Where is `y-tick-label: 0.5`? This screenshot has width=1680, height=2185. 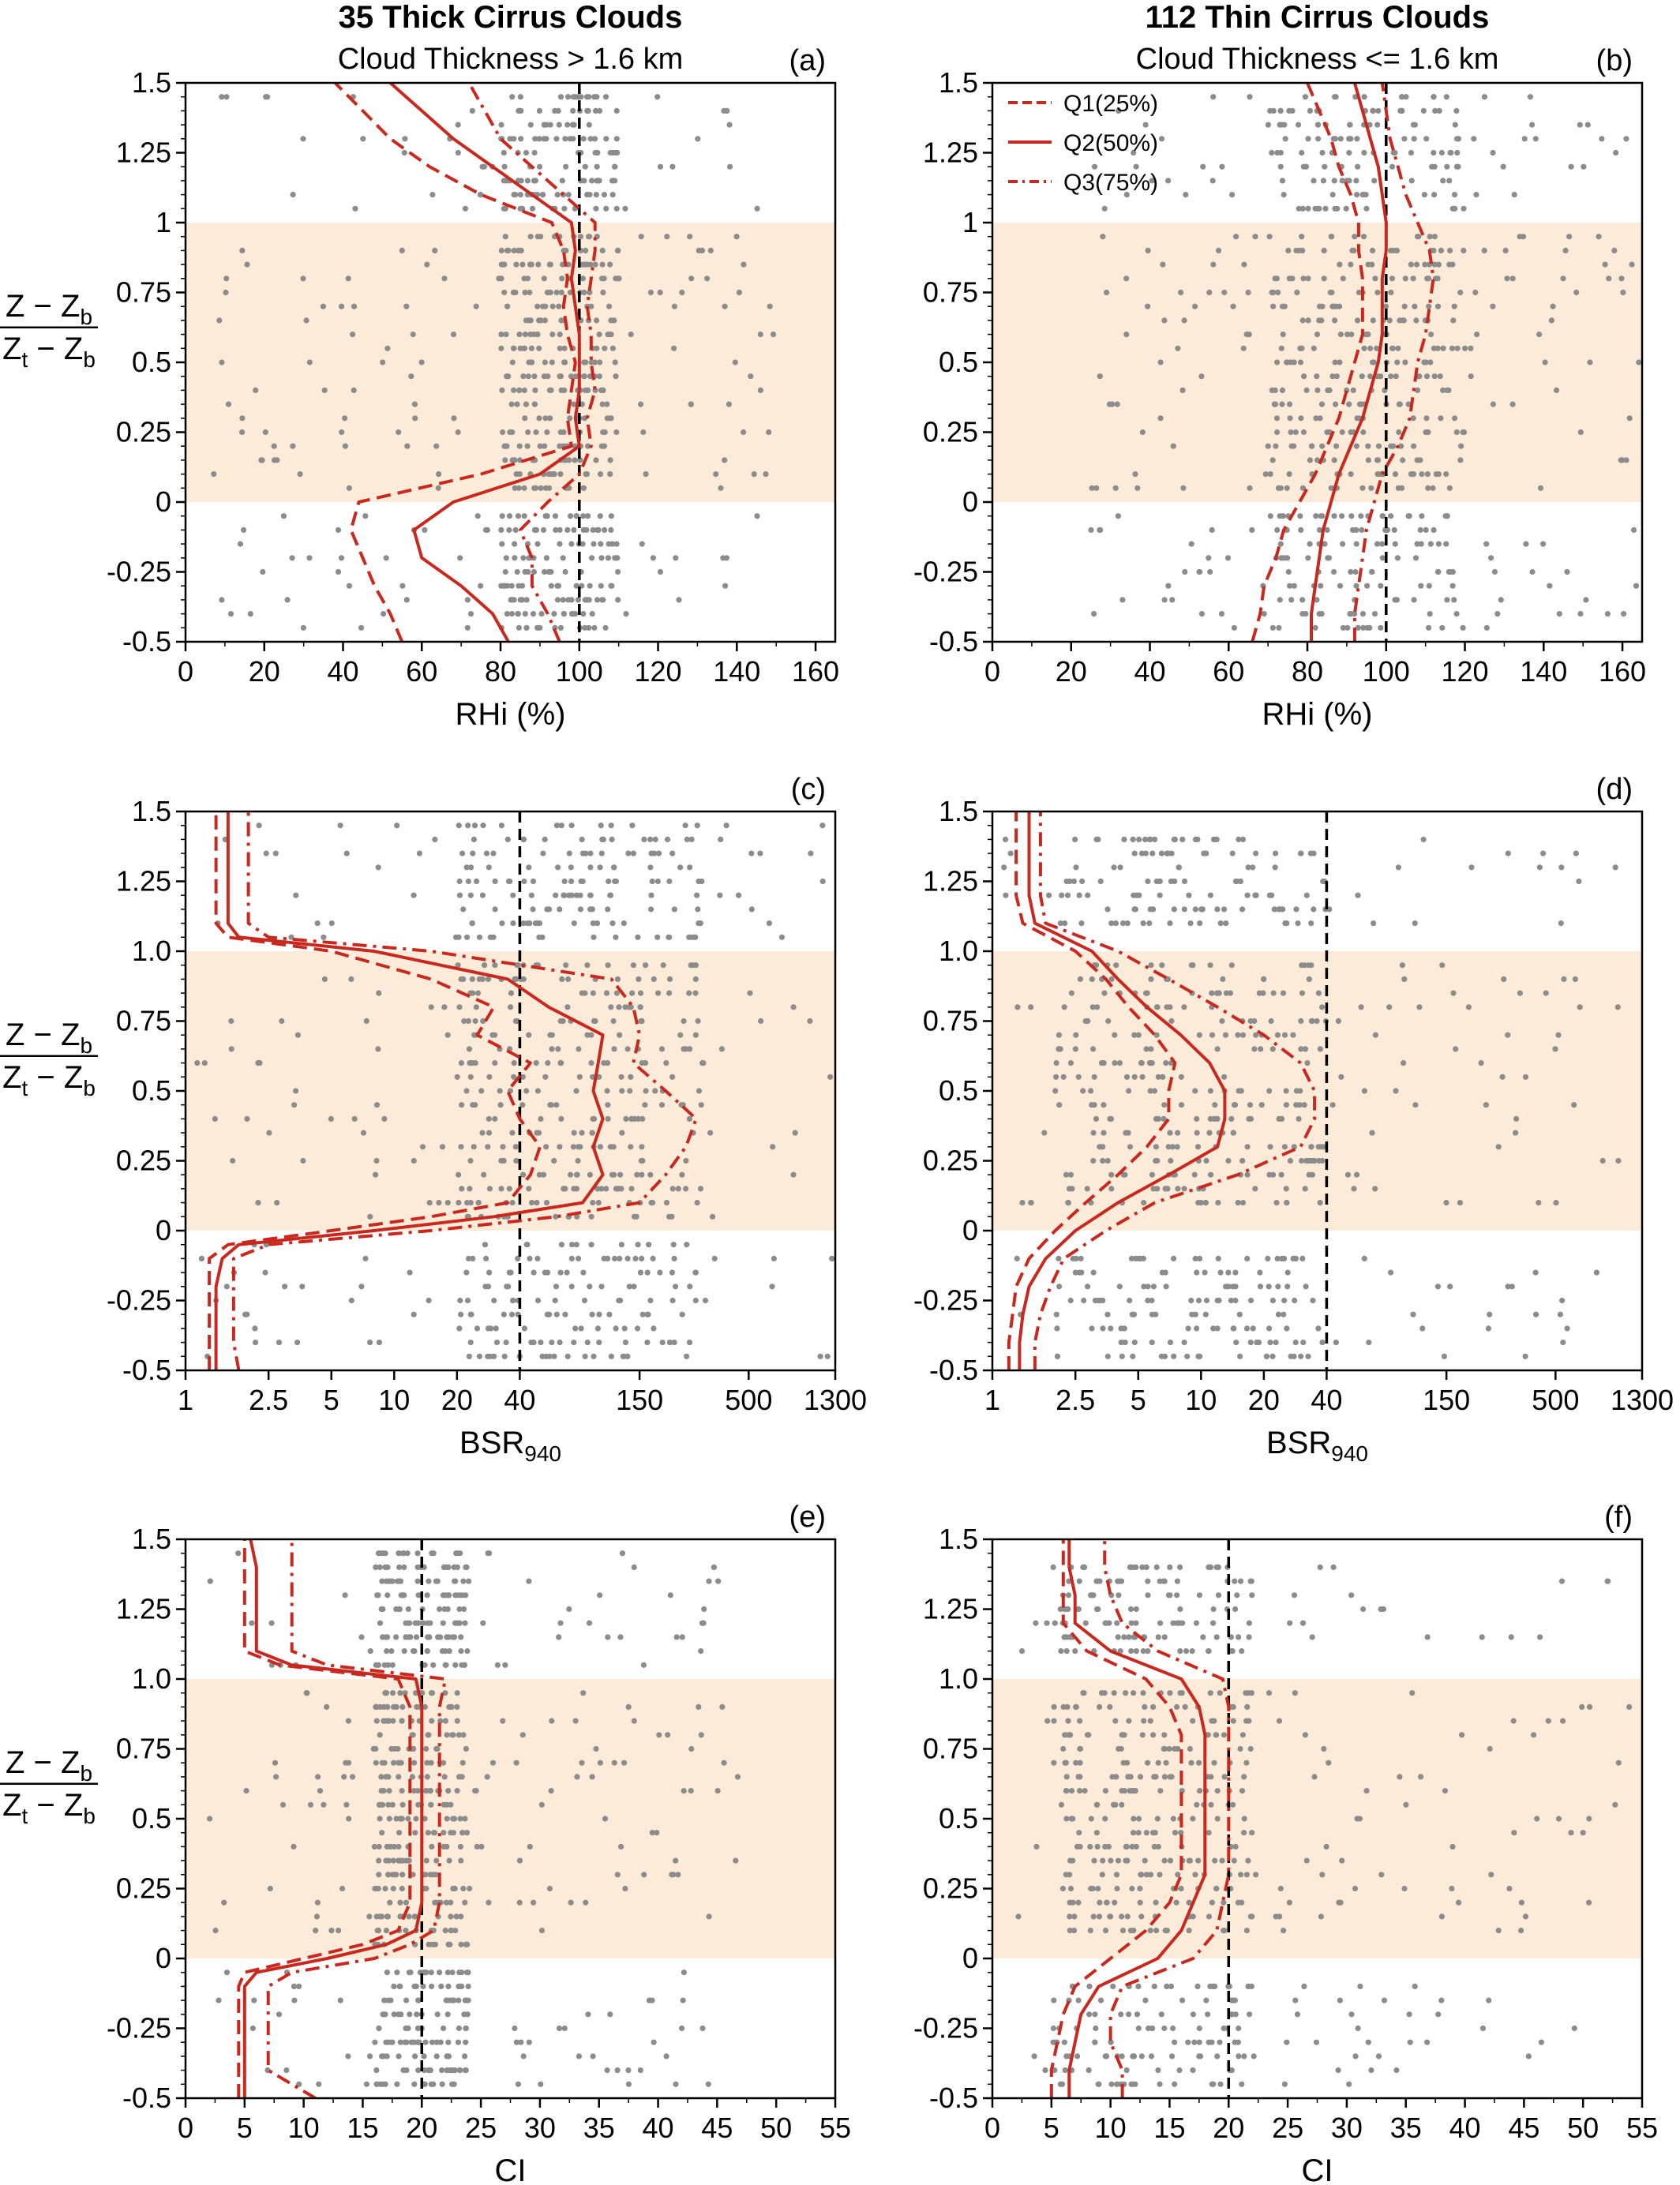
y-tick-label: 0.5 is located at coordinates (958, 1090).